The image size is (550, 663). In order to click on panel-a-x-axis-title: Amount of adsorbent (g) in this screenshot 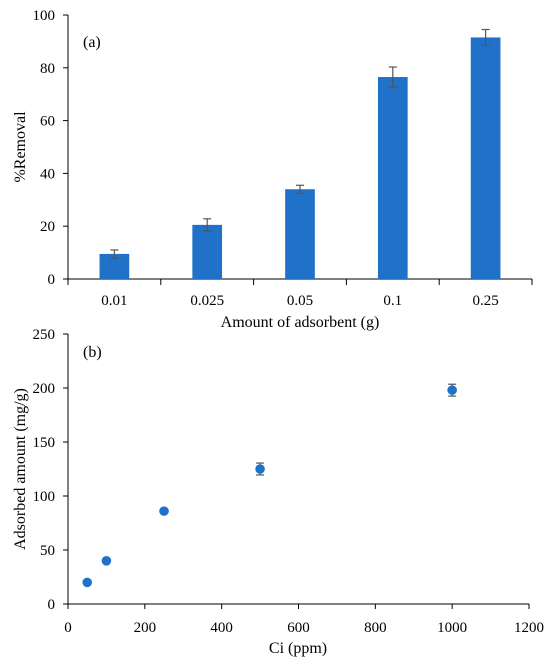, I will do `click(300, 322)`.